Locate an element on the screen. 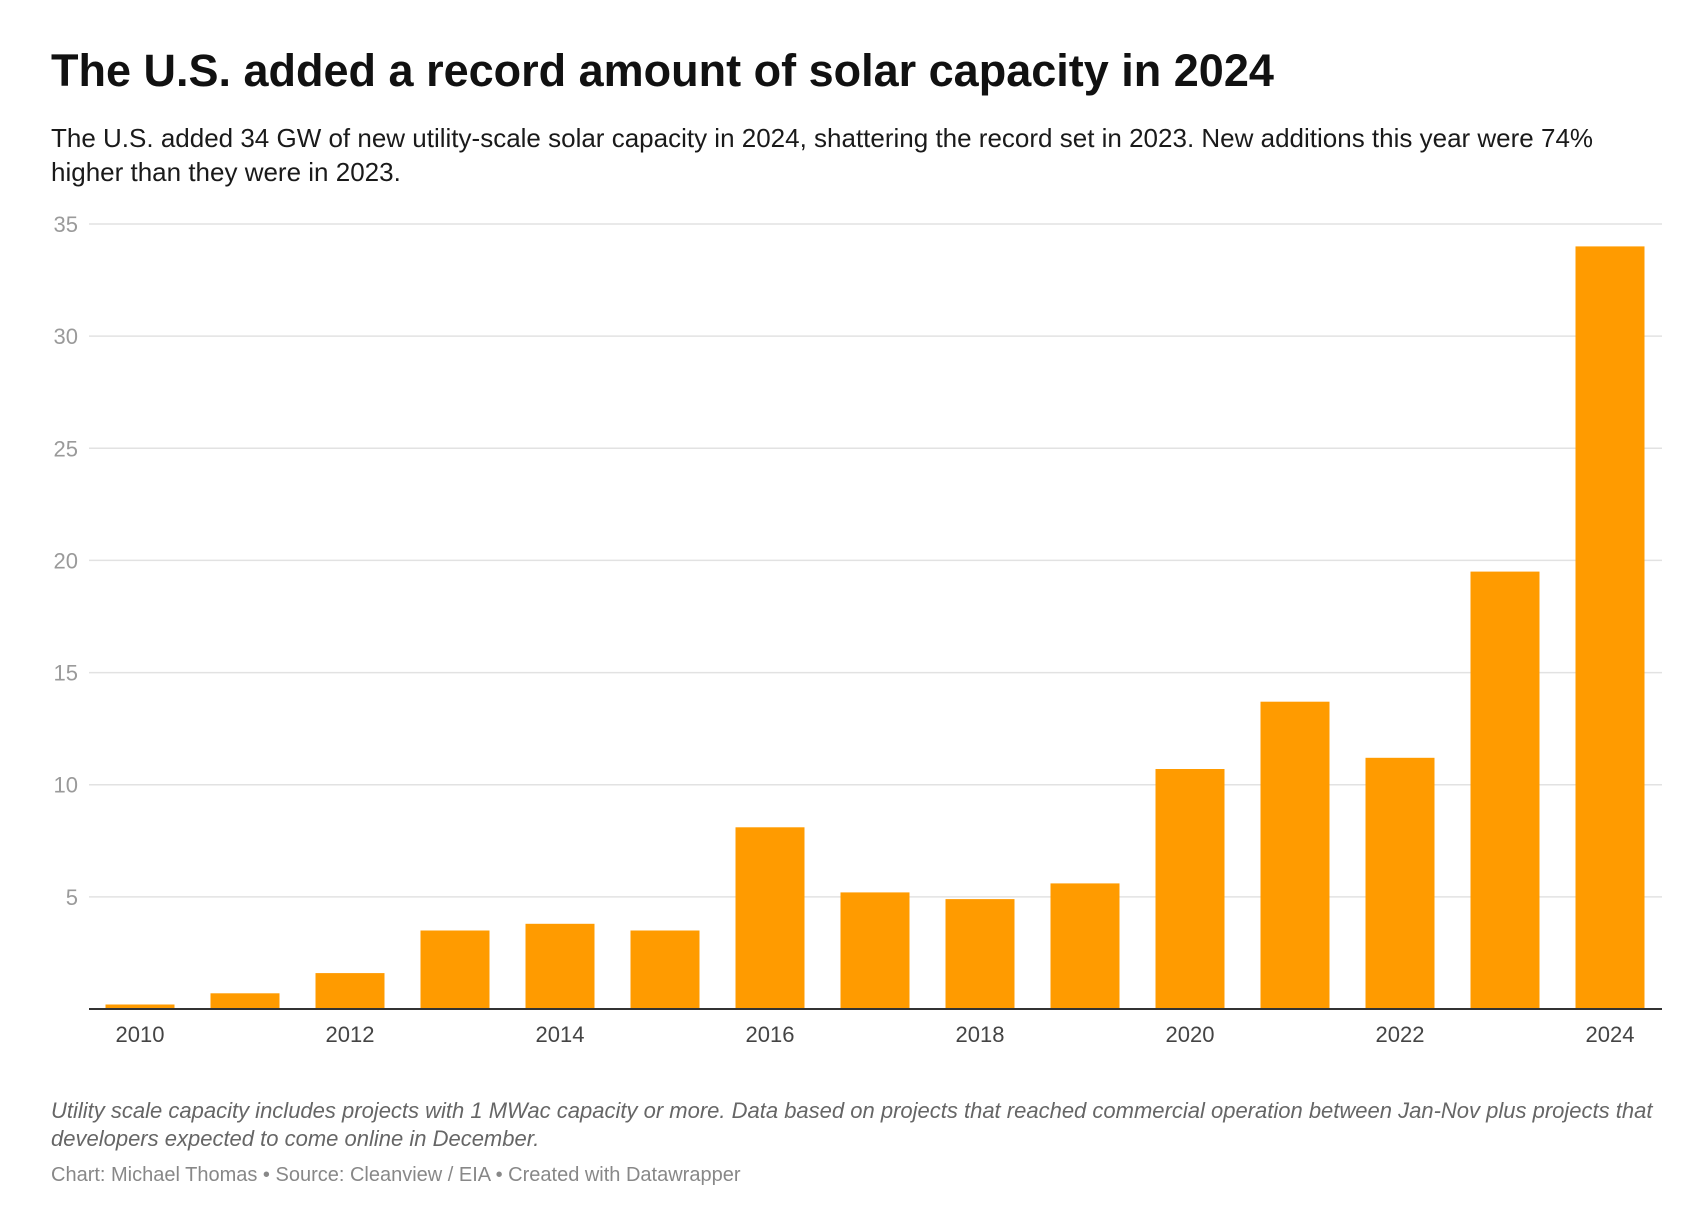 This screenshot has height=1232, width=1700. y-tick-label: 20 is located at coordinates (66, 560).